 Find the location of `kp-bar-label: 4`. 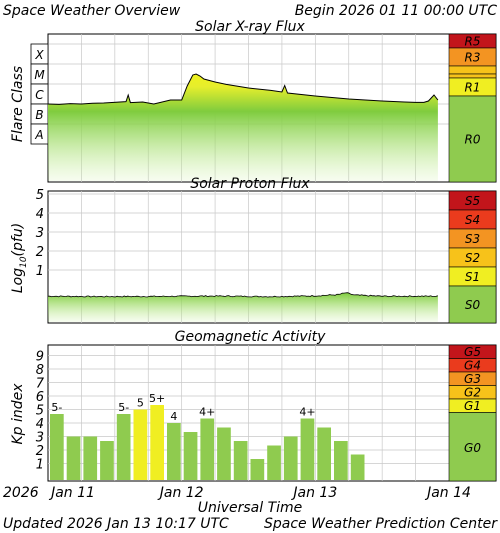

kp-bar-label: 4 is located at coordinates (173, 416).